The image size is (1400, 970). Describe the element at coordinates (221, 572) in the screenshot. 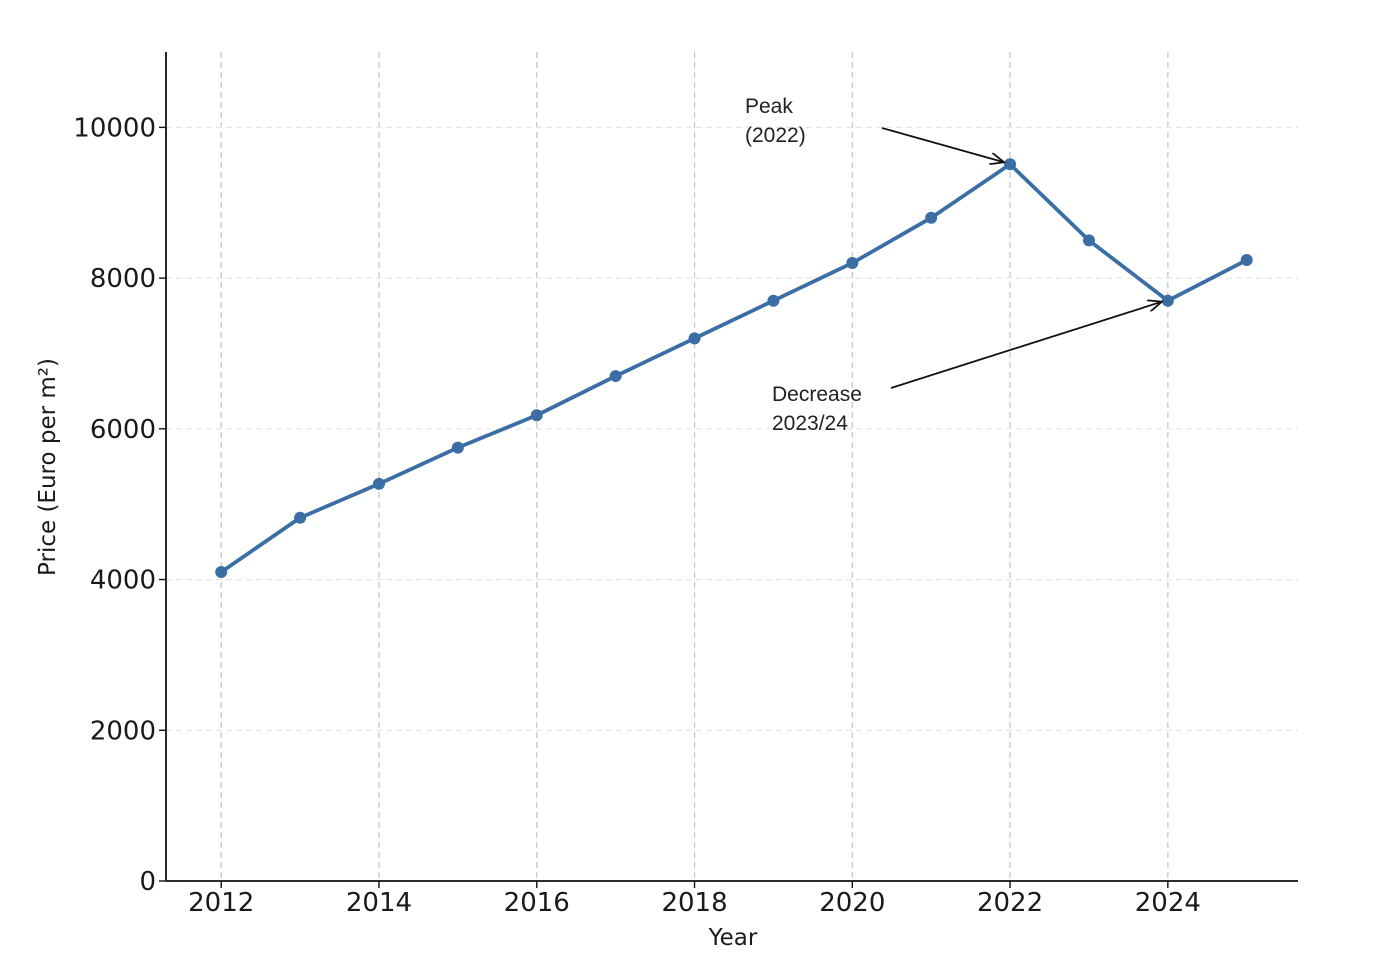

I see `data-point-2012` at that location.